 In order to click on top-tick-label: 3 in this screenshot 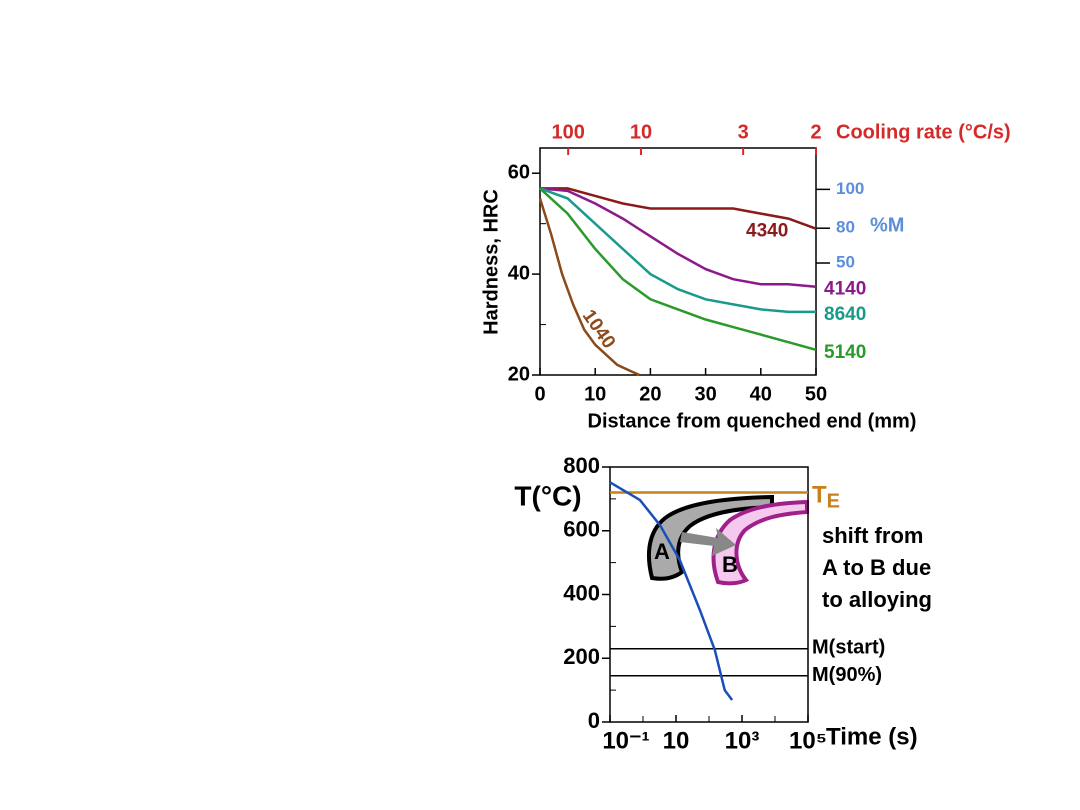, I will do `click(743, 132)`.